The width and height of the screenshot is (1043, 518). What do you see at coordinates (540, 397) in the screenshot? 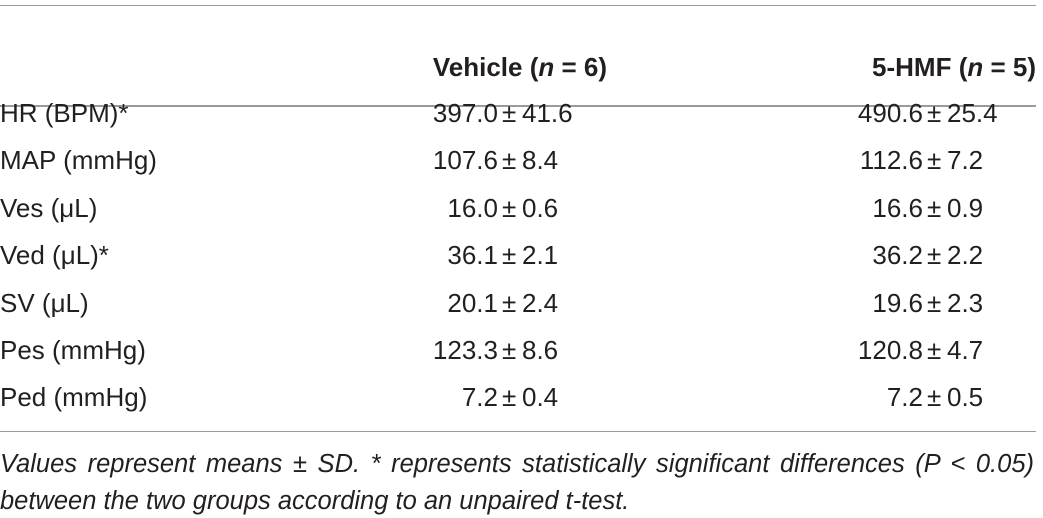
I see `sd-value: 0.4` at bounding box center [540, 397].